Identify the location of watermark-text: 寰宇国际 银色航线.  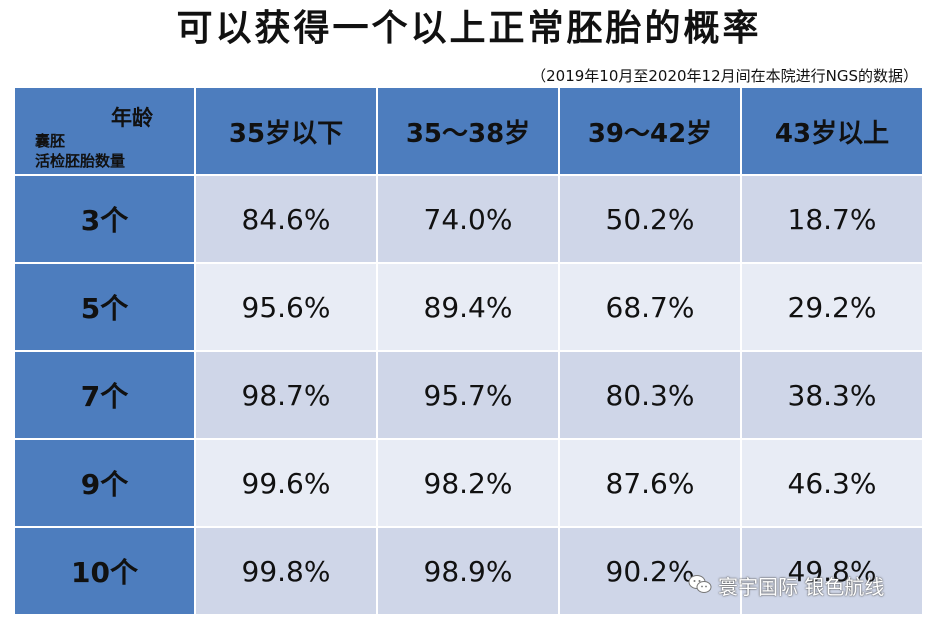
(801, 586).